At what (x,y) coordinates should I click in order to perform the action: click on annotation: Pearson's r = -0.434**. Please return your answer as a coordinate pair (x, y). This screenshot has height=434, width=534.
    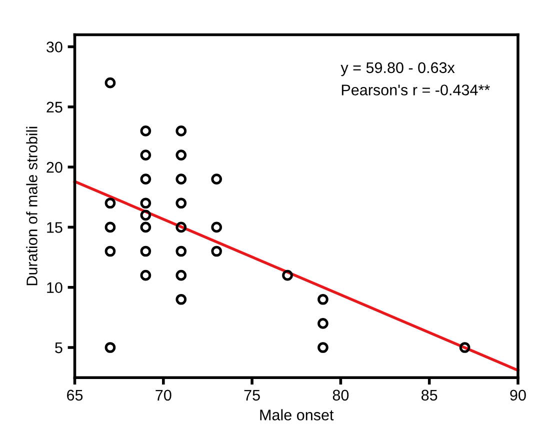
    Looking at the image, I should click on (416, 90).